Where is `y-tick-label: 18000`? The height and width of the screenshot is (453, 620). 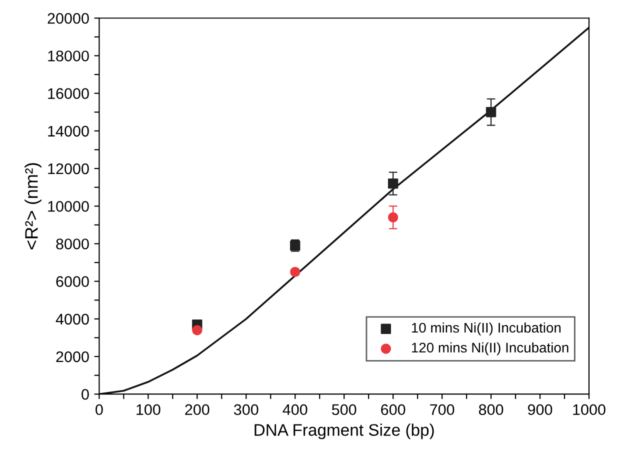 y-tick-label: 18000 is located at coordinates (68, 56).